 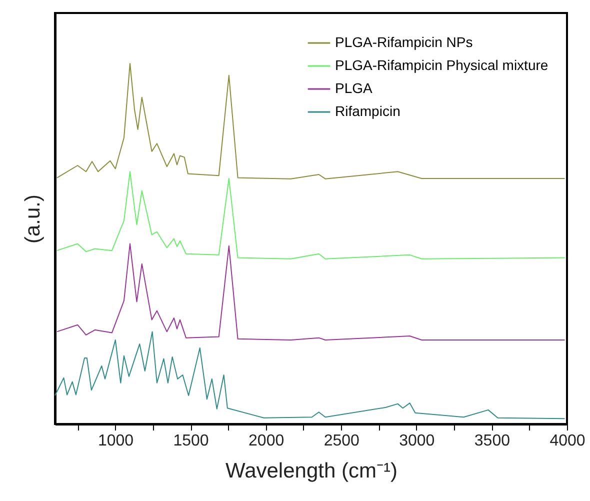 I want to click on y-axis-title: (a.u.), so click(x=33, y=219).